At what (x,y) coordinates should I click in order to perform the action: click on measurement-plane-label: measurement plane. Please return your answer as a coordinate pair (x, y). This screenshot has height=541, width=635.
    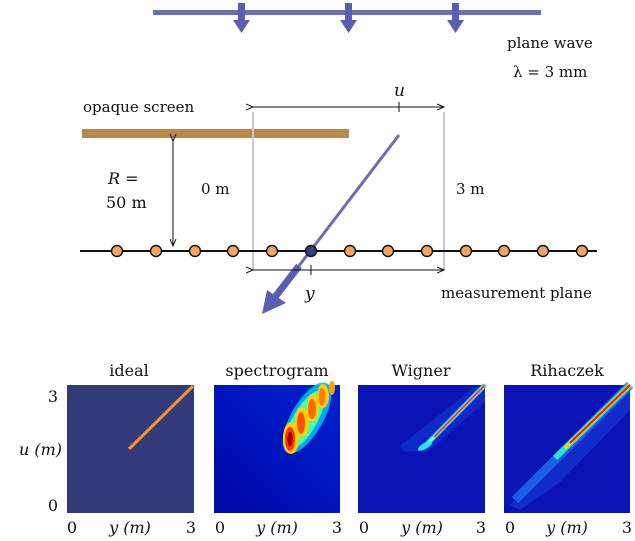
    Looking at the image, I should click on (516, 293).